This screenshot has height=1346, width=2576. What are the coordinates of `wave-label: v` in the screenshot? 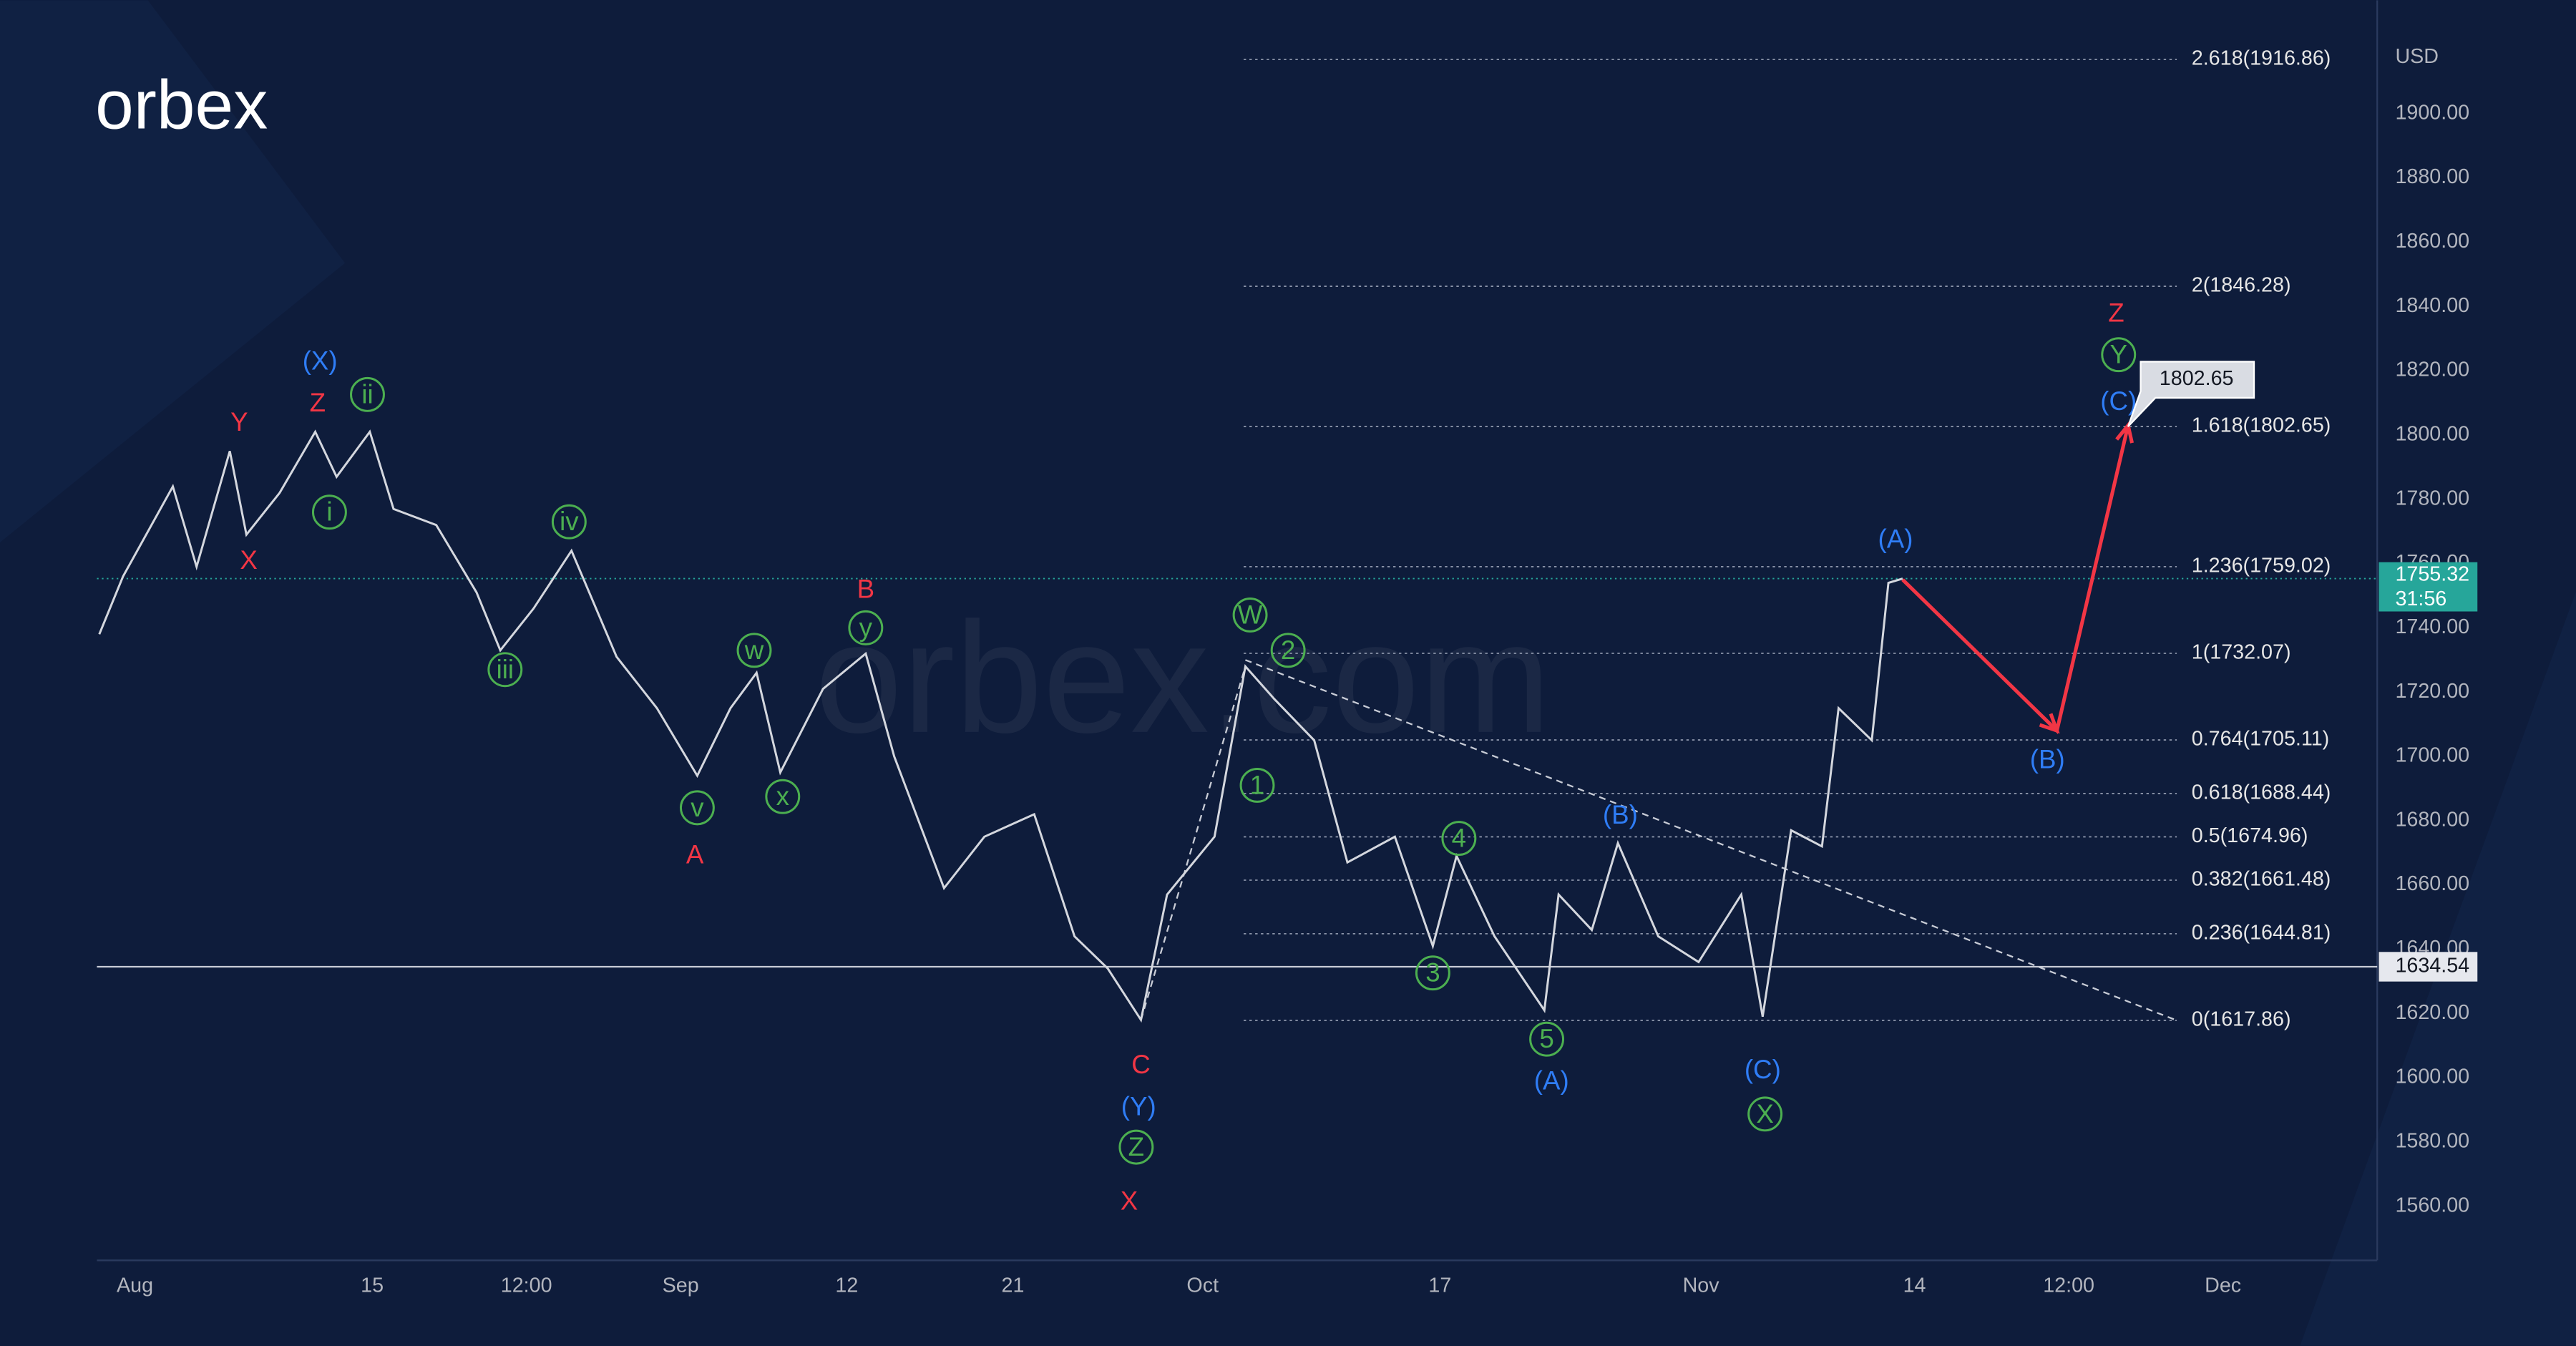 It's located at (697, 807).